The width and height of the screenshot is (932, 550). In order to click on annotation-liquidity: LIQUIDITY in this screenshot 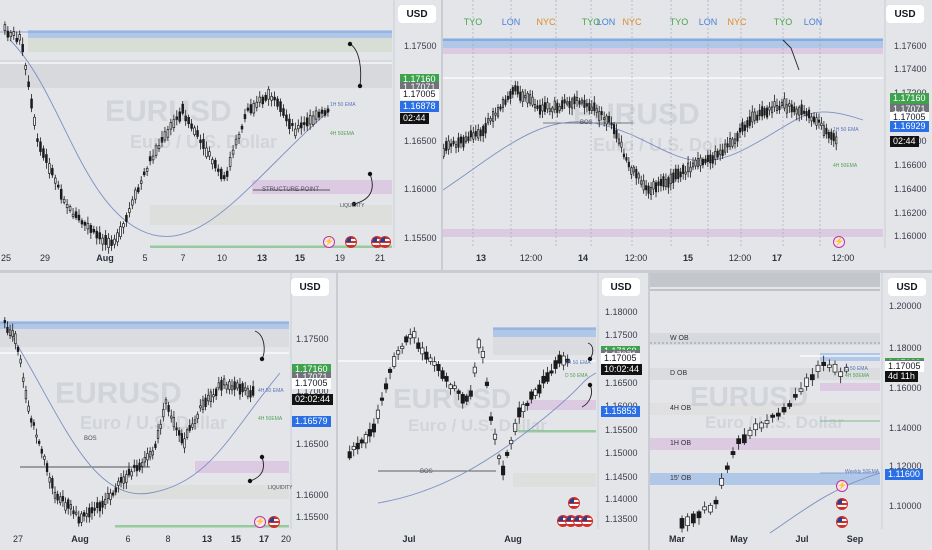, I will do `click(280, 488)`.